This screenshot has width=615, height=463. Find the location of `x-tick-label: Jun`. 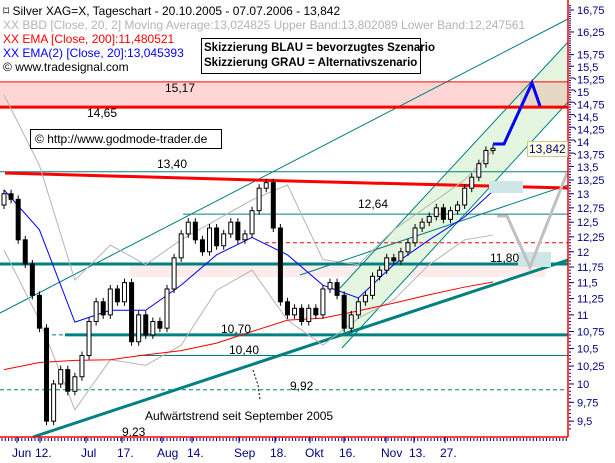

x-tick-label: Jun is located at coordinates (21, 453).